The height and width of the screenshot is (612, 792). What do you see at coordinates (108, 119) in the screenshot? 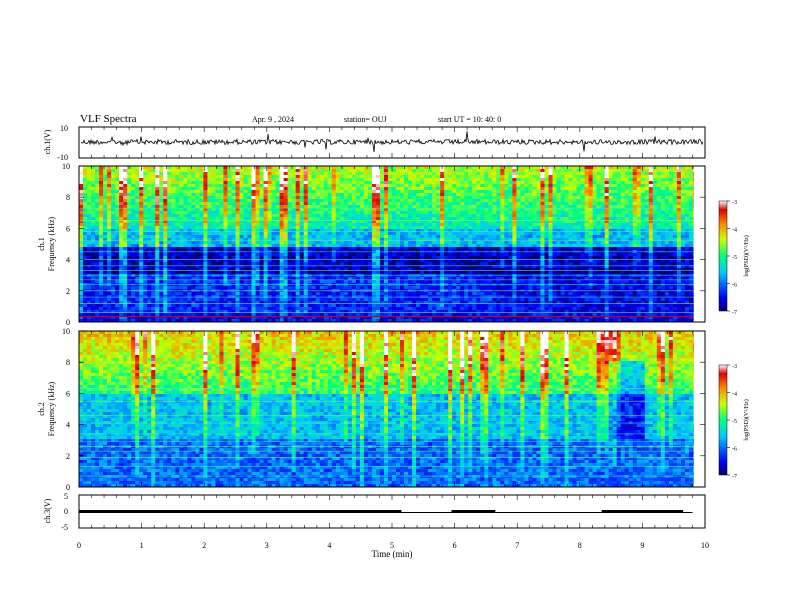
I see `figure-title: VLF Spectra` at bounding box center [108, 119].